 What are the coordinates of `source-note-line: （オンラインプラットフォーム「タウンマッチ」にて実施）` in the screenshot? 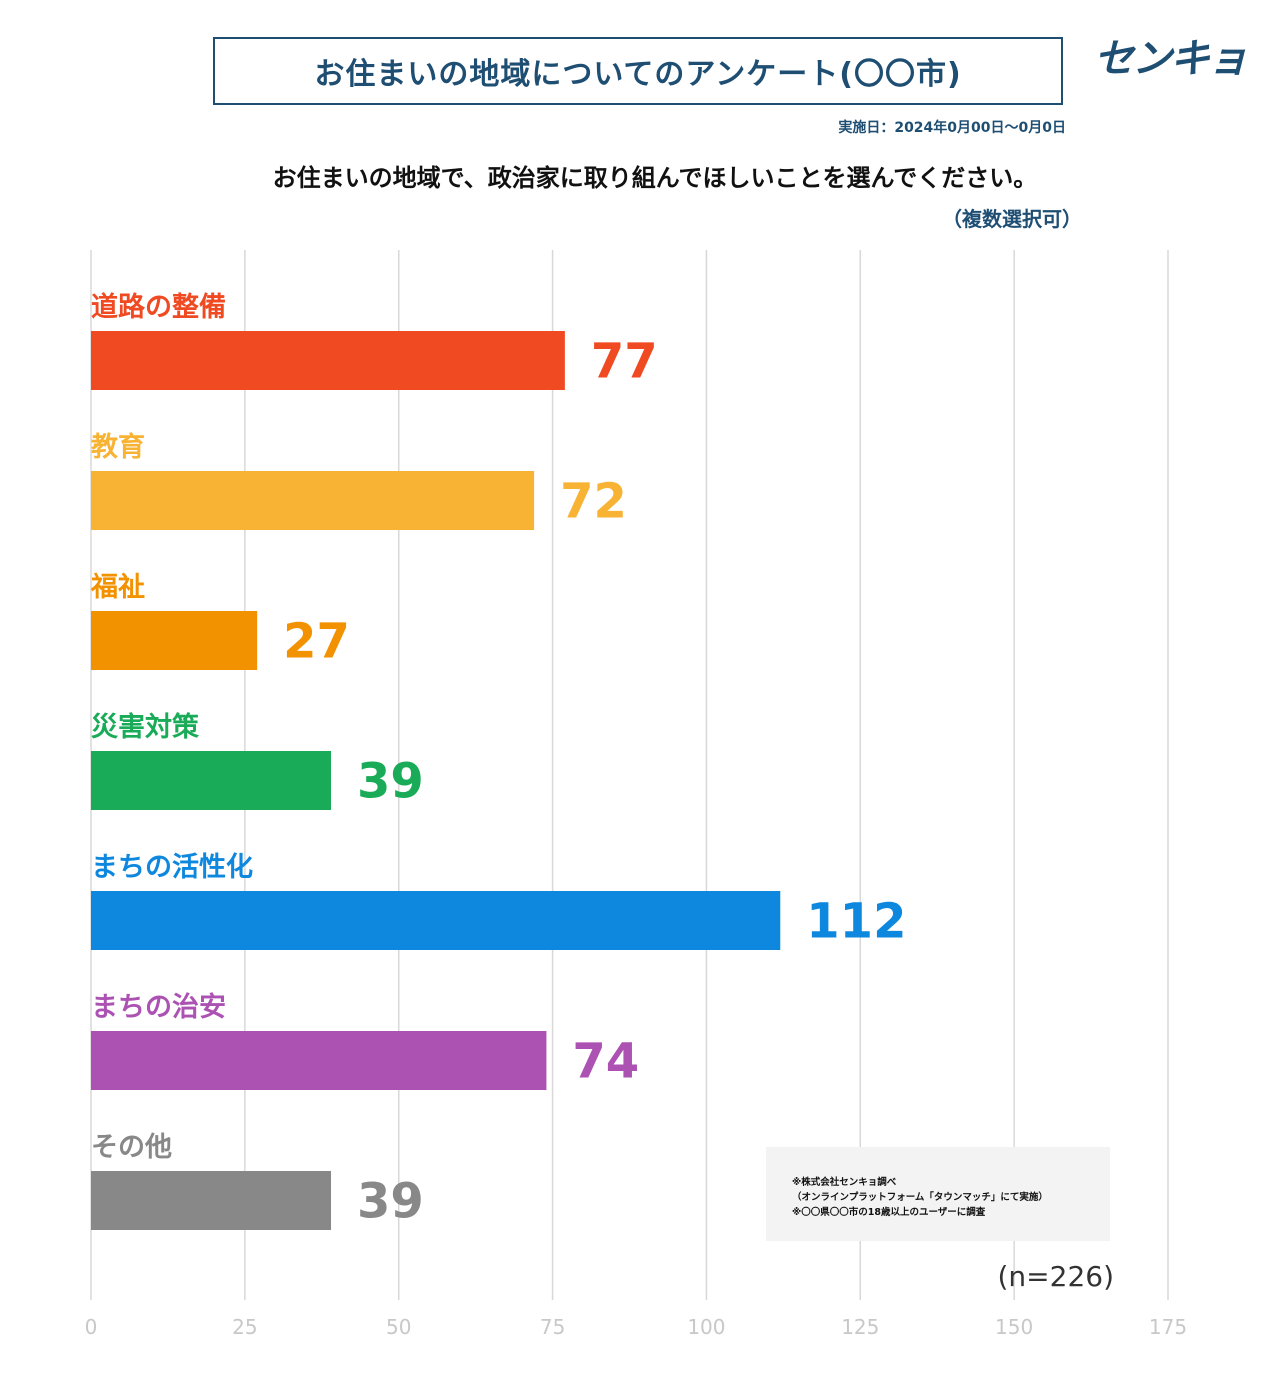 It's located at (920, 1197).